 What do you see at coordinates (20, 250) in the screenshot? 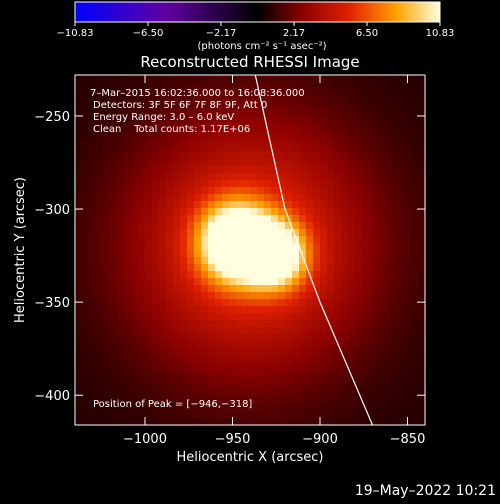
I see `y-axis-label: Heliocentric Y (arcsec)` at bounding box center [20, 250].